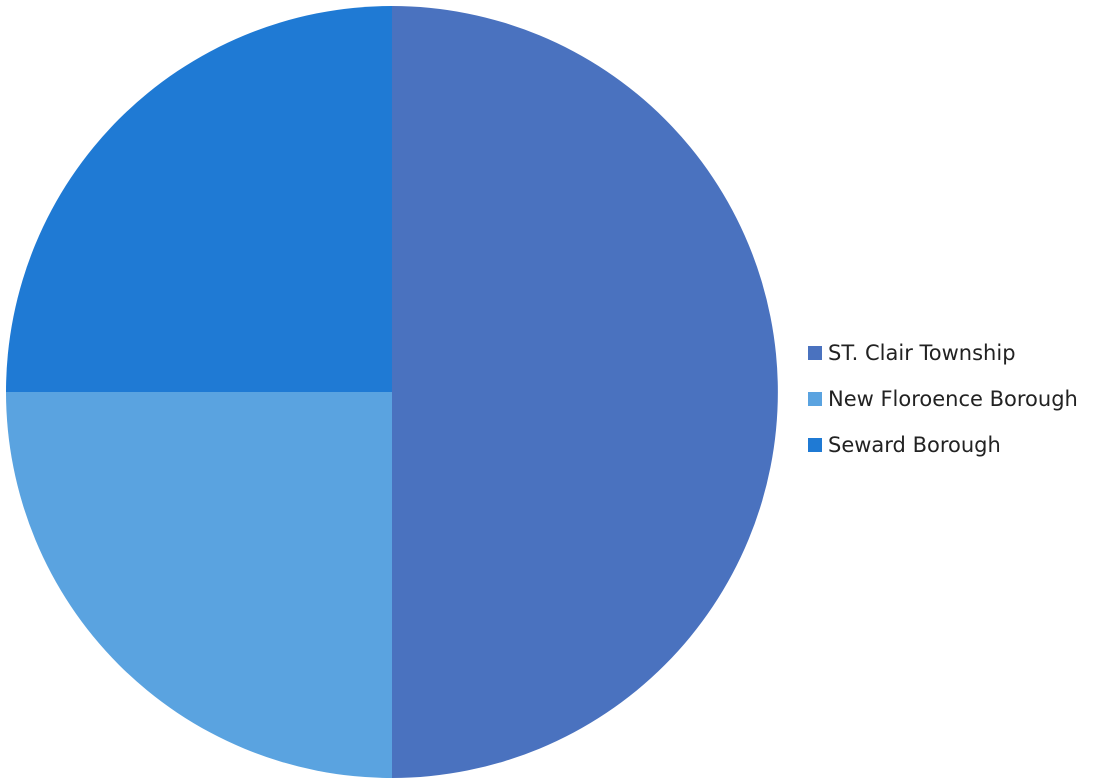 This screenshot has height=780, width=1097. What do you see at coordinates (953, 399) in the screenshot?
I see `legend-label: New Floroence Borough` at bounding box center [953, 399].